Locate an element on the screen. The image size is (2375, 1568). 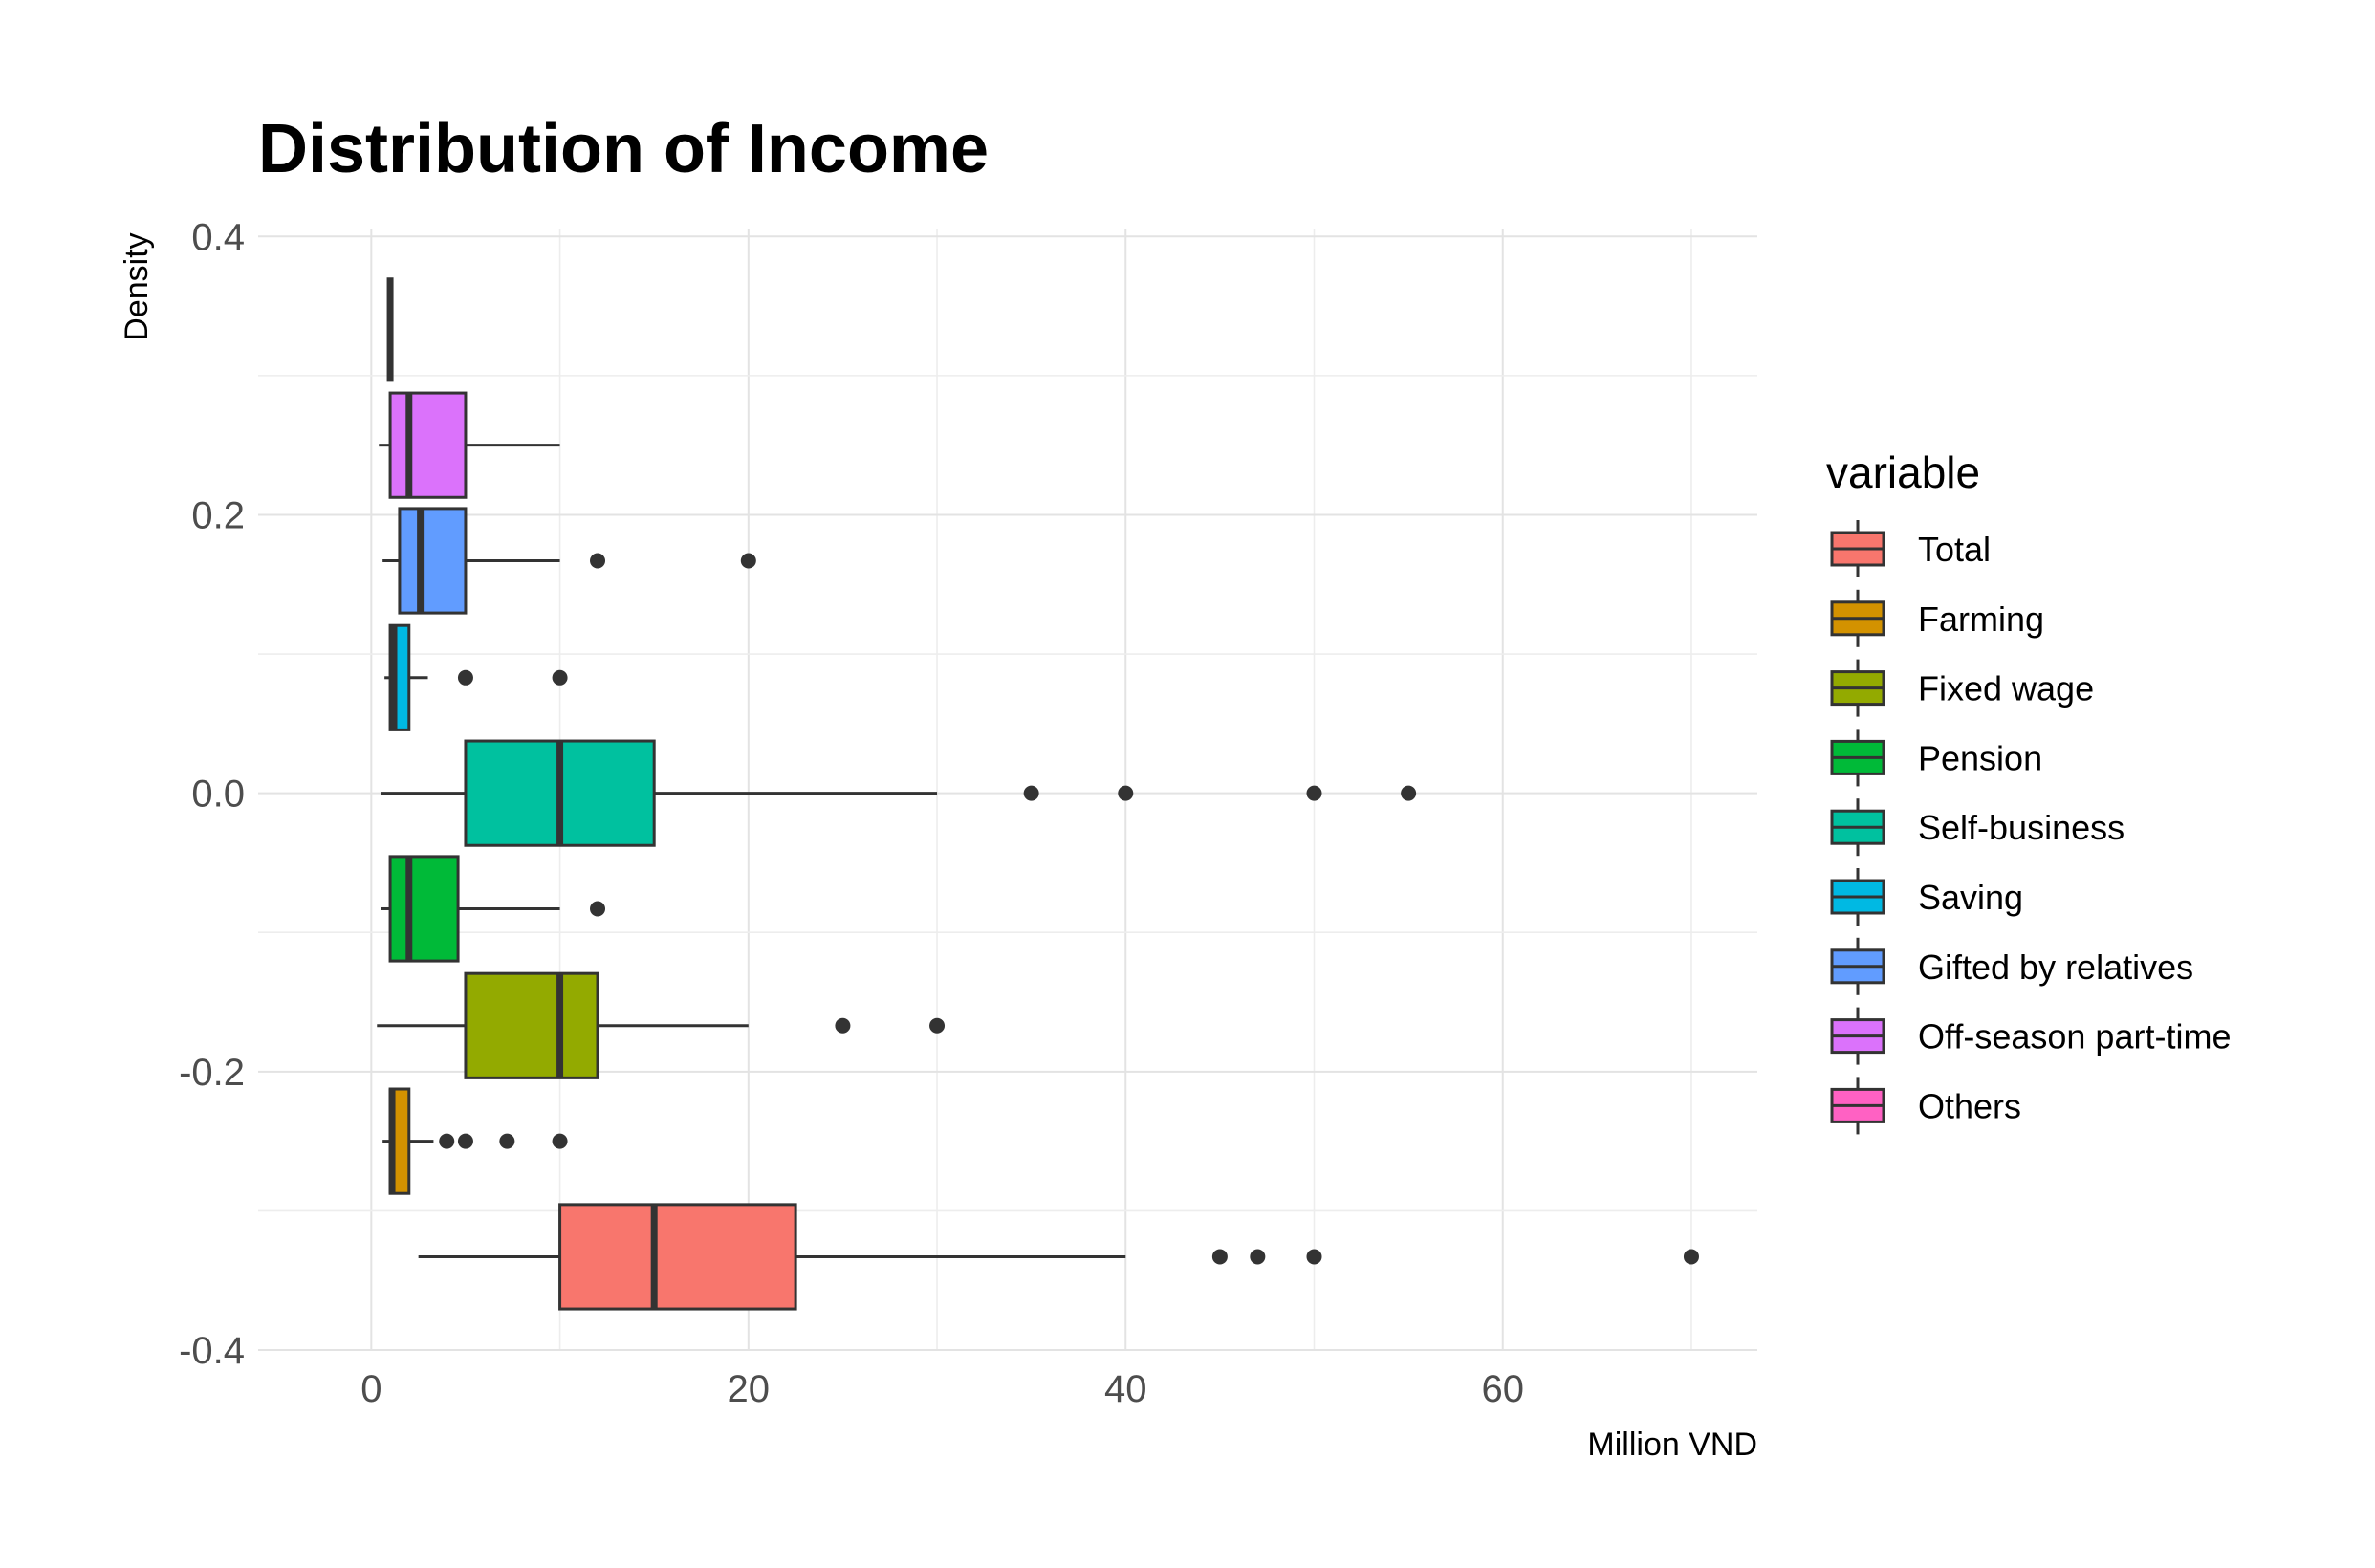
legend-item: Self-business is located at coordinates (1977, 827).